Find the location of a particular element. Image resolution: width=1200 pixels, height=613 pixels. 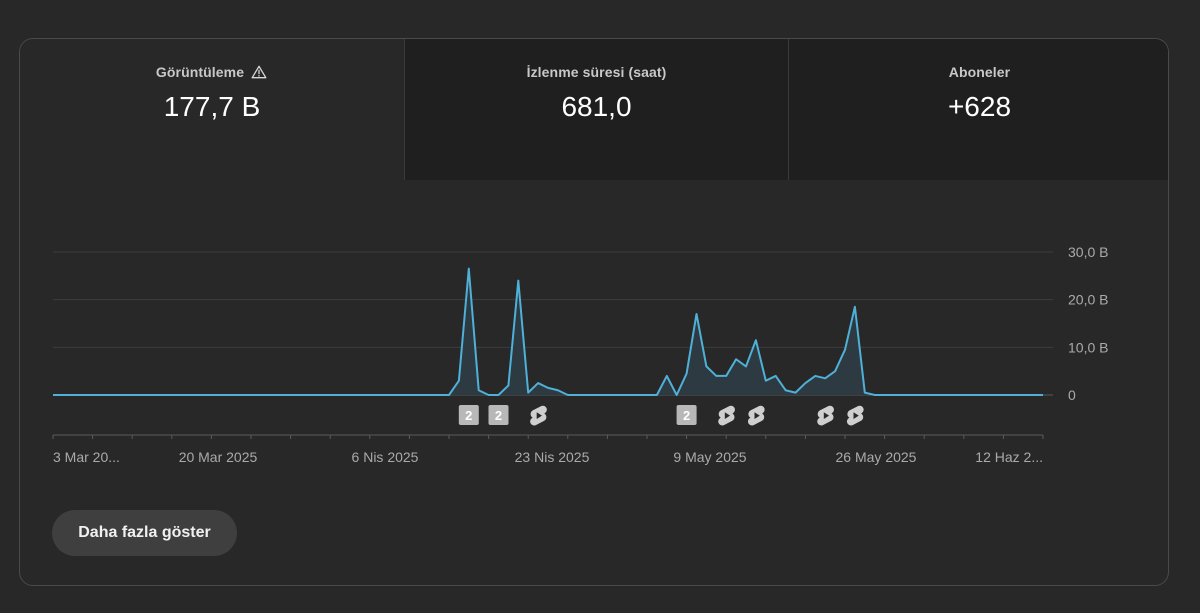

warning-icon is located at coordinates (259, 72).